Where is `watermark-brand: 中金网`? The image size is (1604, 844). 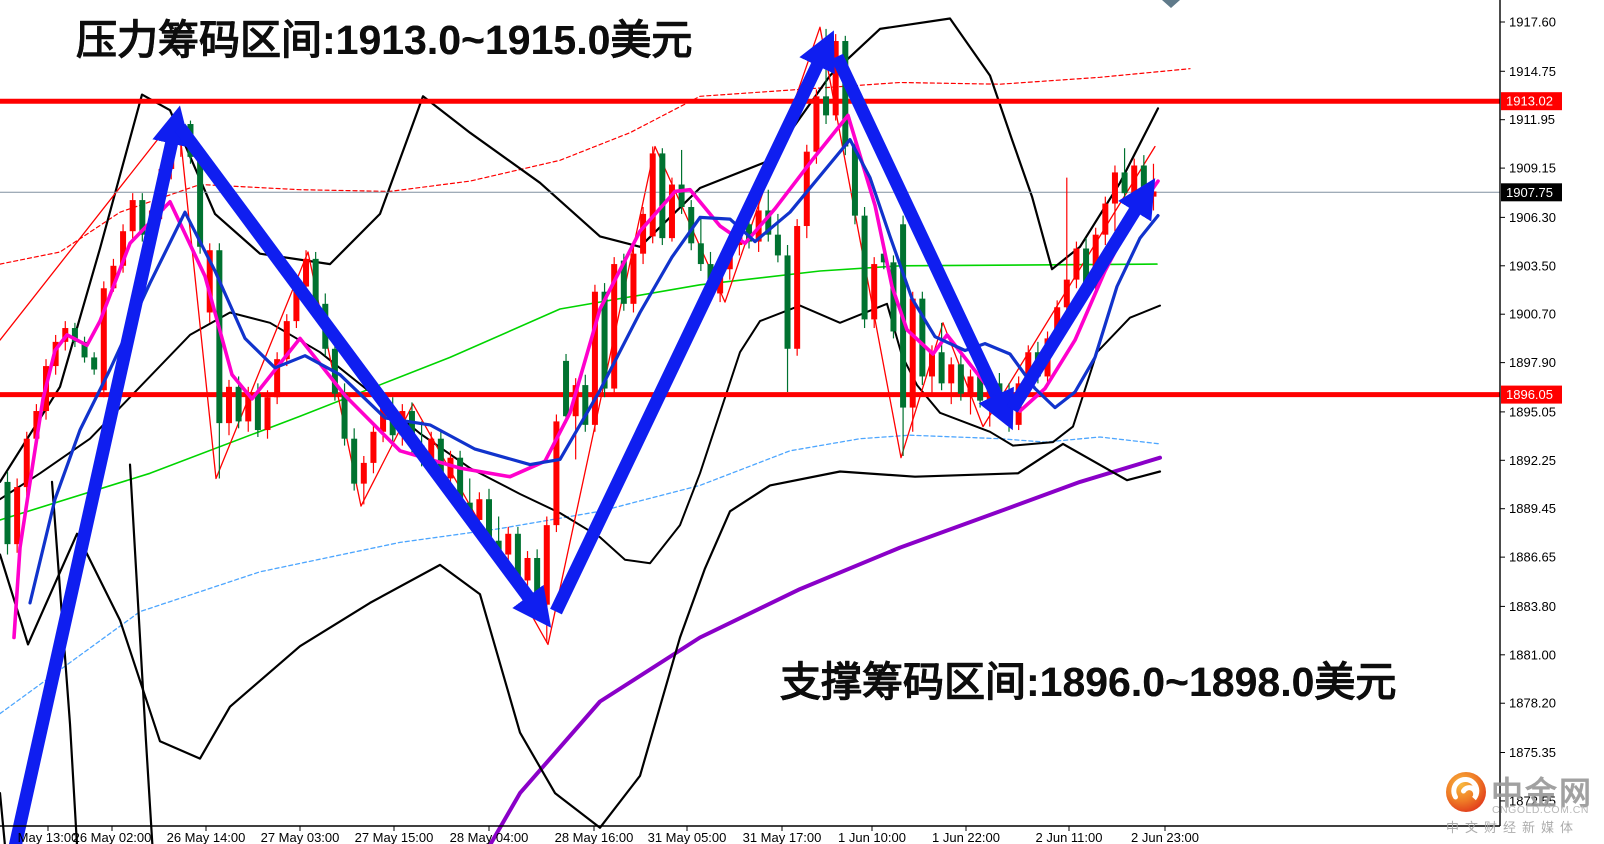
watermark-brand: 中金网 is located at coordinates (1542, 793).